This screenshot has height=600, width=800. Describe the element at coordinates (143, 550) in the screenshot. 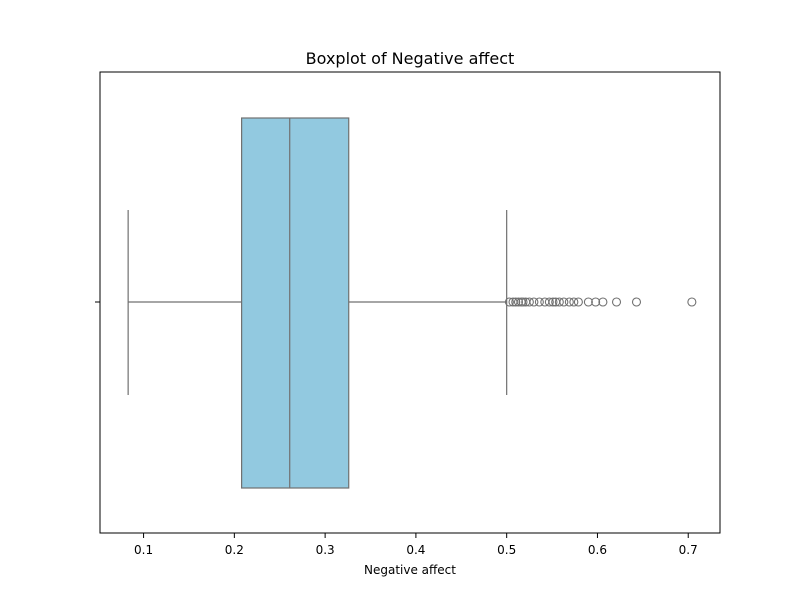

I see `x-tick-label: 0.1` at that location.